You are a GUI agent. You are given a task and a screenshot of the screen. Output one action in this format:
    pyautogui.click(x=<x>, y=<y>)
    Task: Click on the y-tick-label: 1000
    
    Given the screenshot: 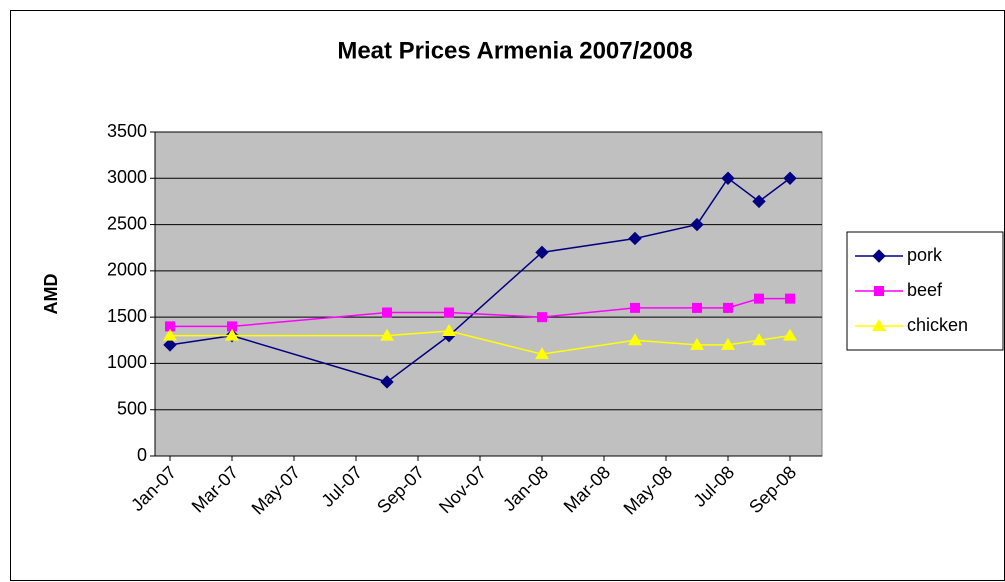 What is the action you would take?
    pyautogui.click(x=127, y=362)
    